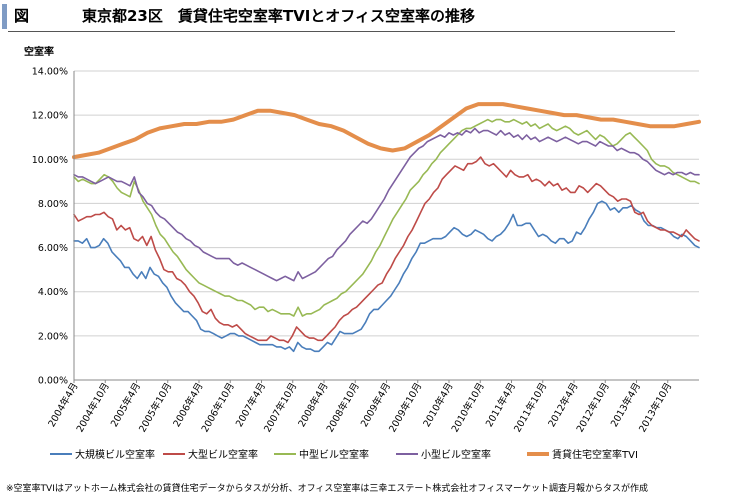  I want to click on x-tick-label: 2009年10月, so click(405, 408).